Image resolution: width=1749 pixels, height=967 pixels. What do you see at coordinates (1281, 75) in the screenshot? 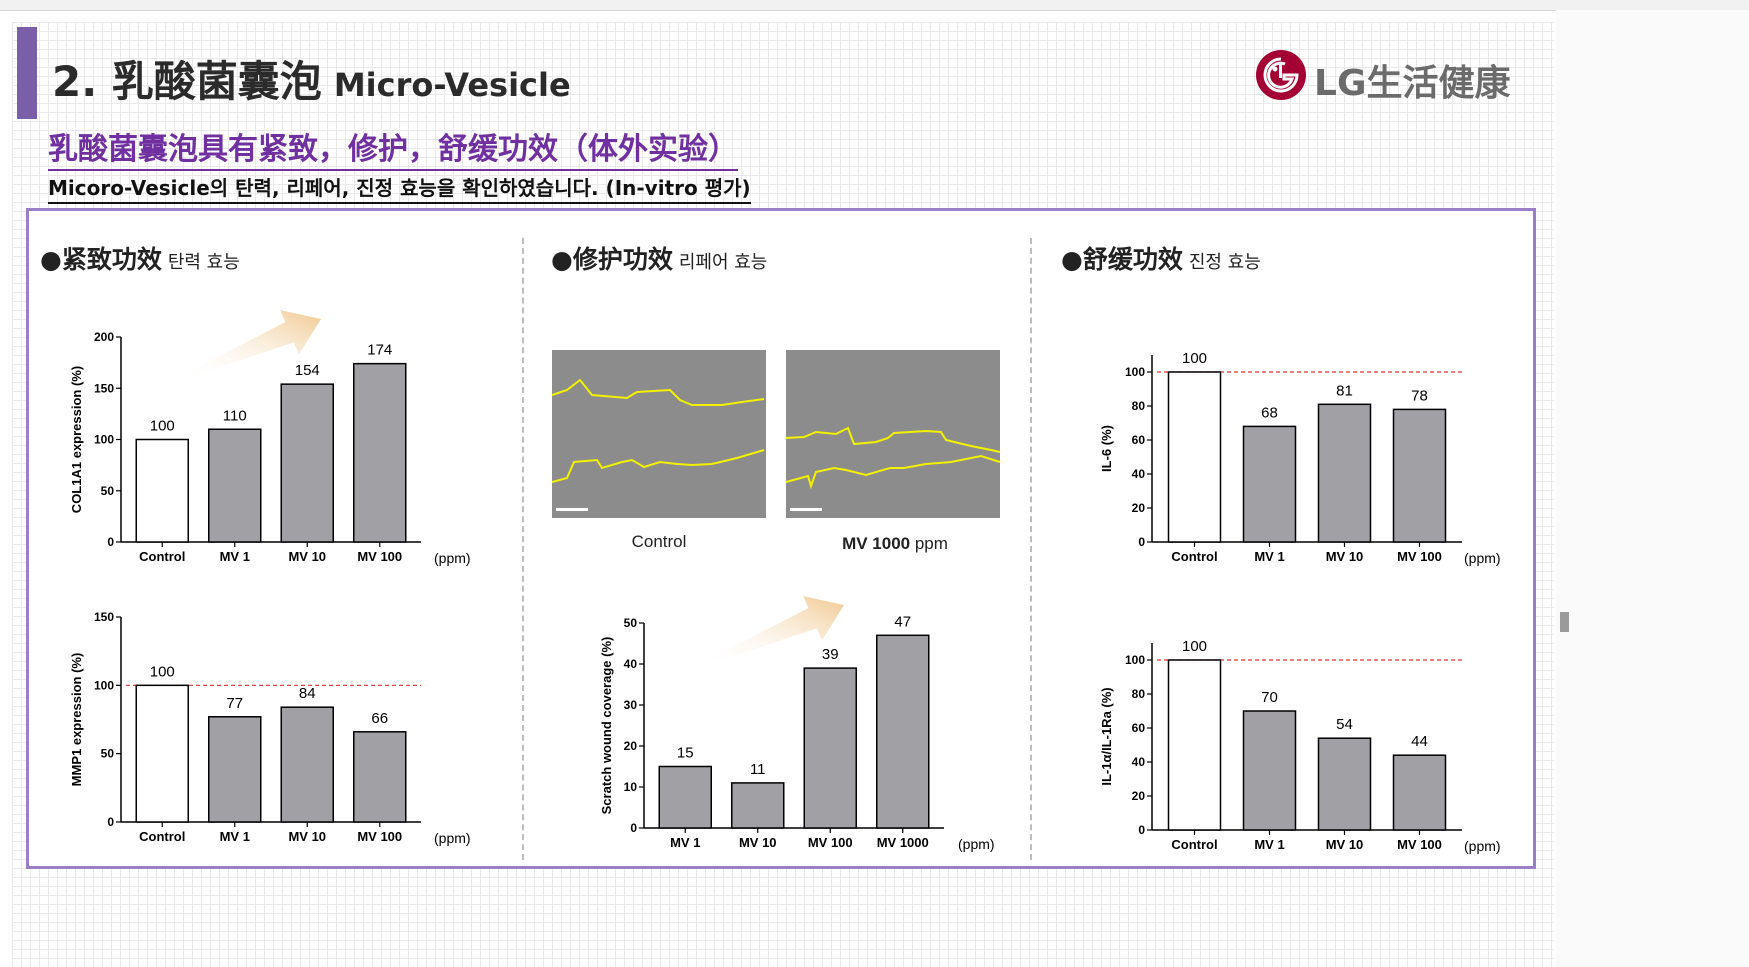
I see `lg-logo-icon` at bounding box center [1281, 75].